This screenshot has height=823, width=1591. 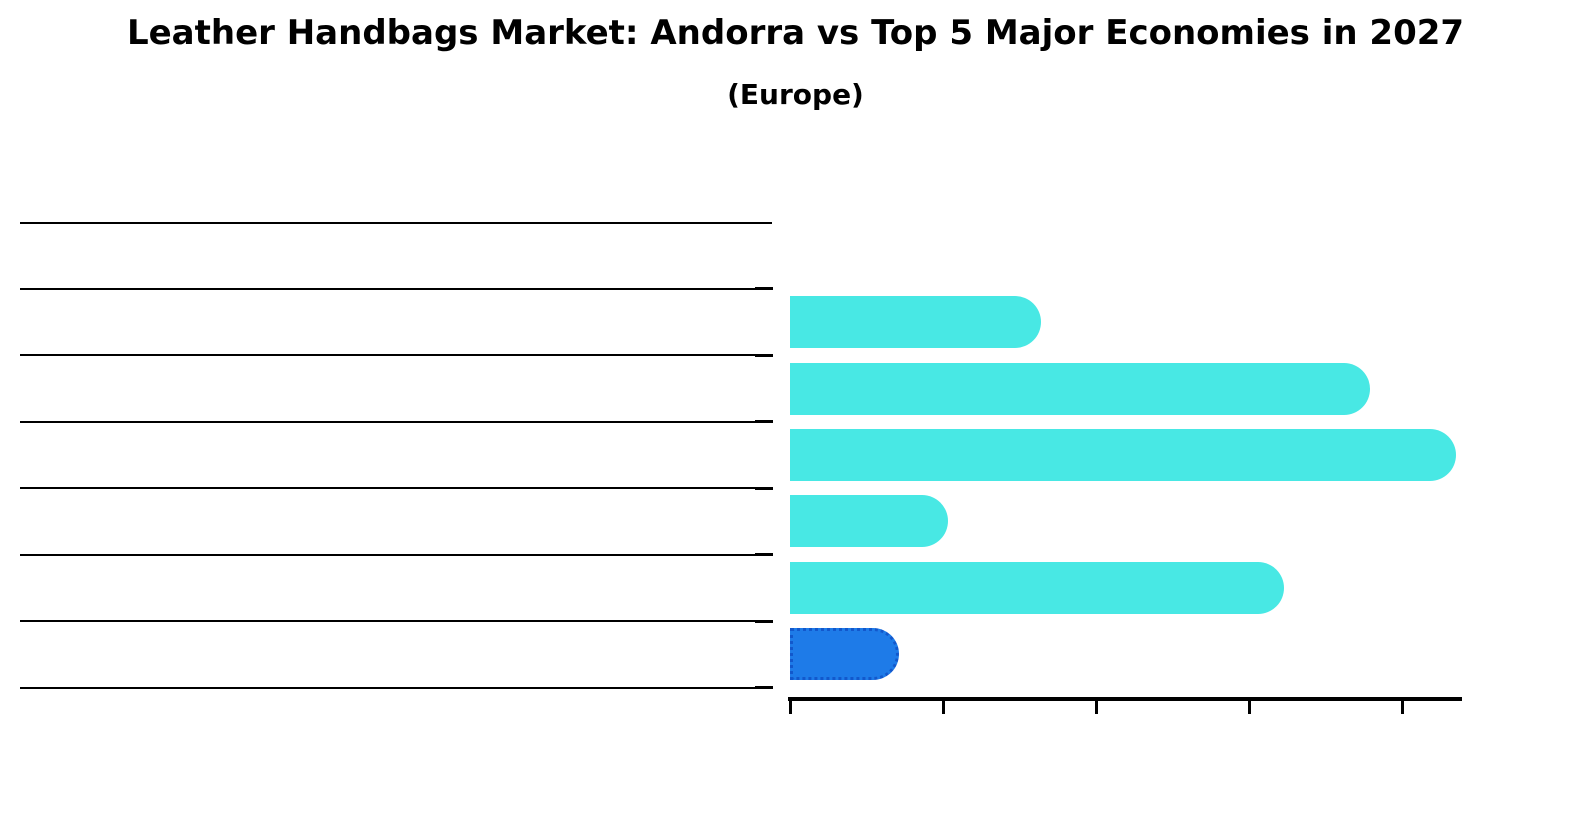 I want to click on bar-france, so click(x=1123, y=455).